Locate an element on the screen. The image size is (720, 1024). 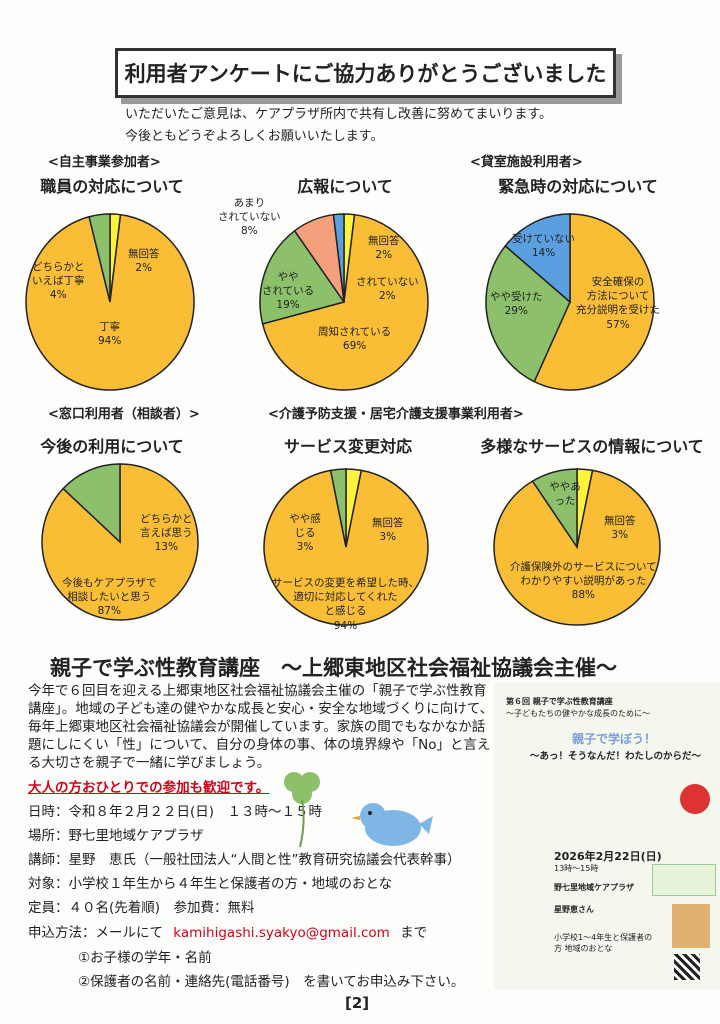
slice-label: 安全確保の 方法について 充分説明を受けた 57% is located at coordinates (618, 303).